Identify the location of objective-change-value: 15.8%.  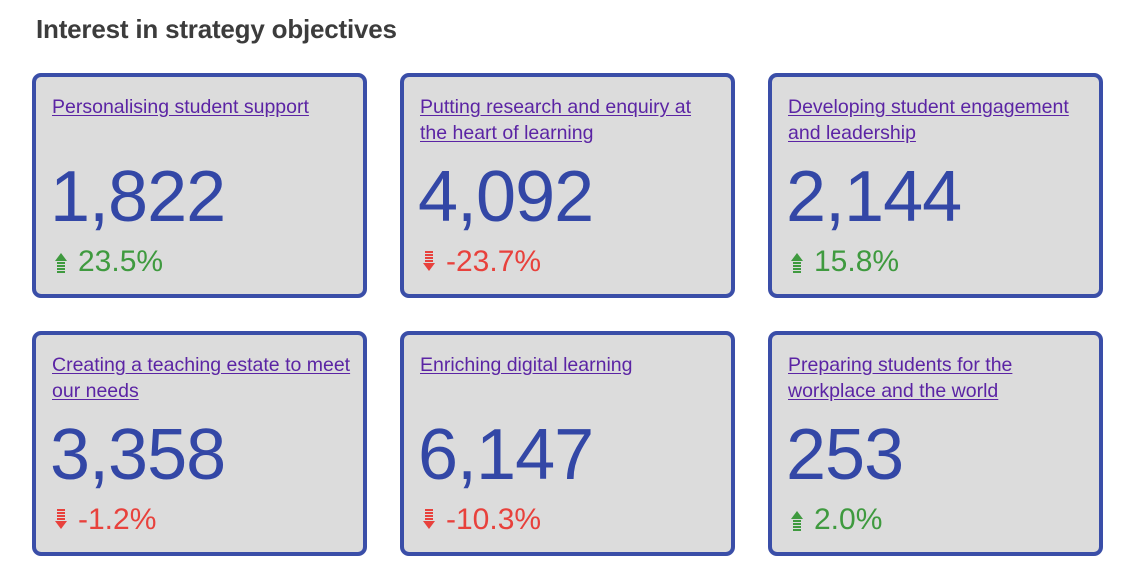
(857, 261).